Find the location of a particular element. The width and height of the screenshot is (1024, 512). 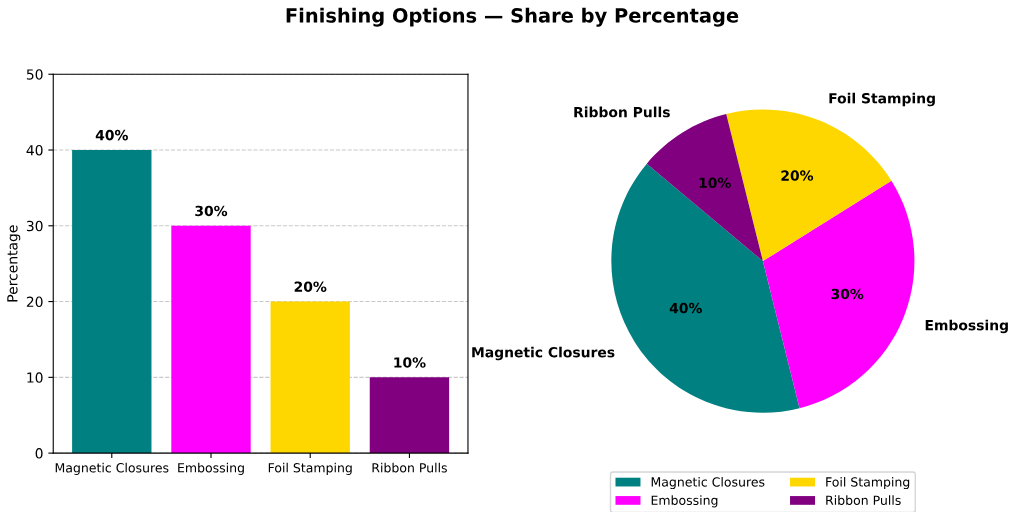

slice-label: Foil Stamping is located at coordinates (882, 99).